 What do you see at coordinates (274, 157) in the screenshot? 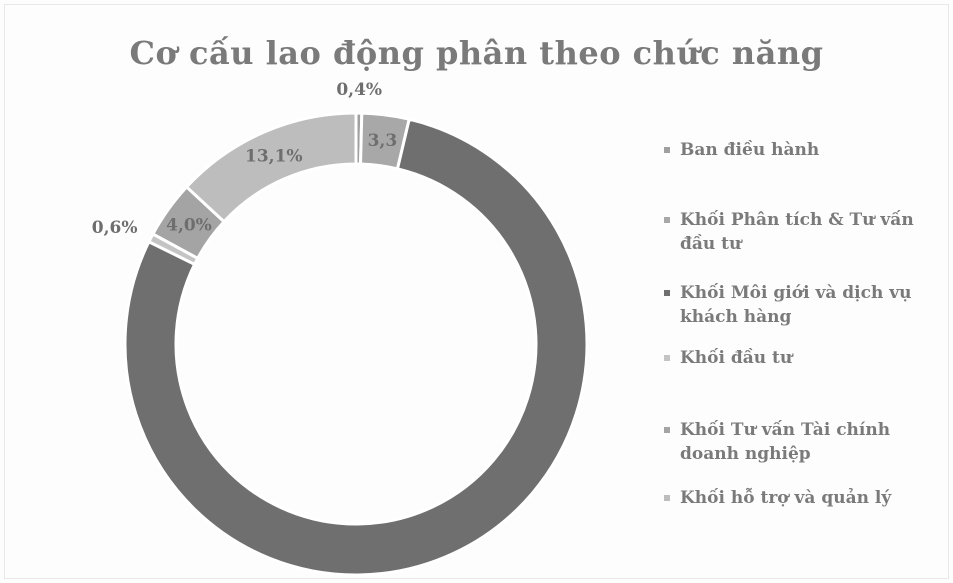
I see `data-label-ho-tro-quan-ly: 13,1%` at bounding box center [274, 157].